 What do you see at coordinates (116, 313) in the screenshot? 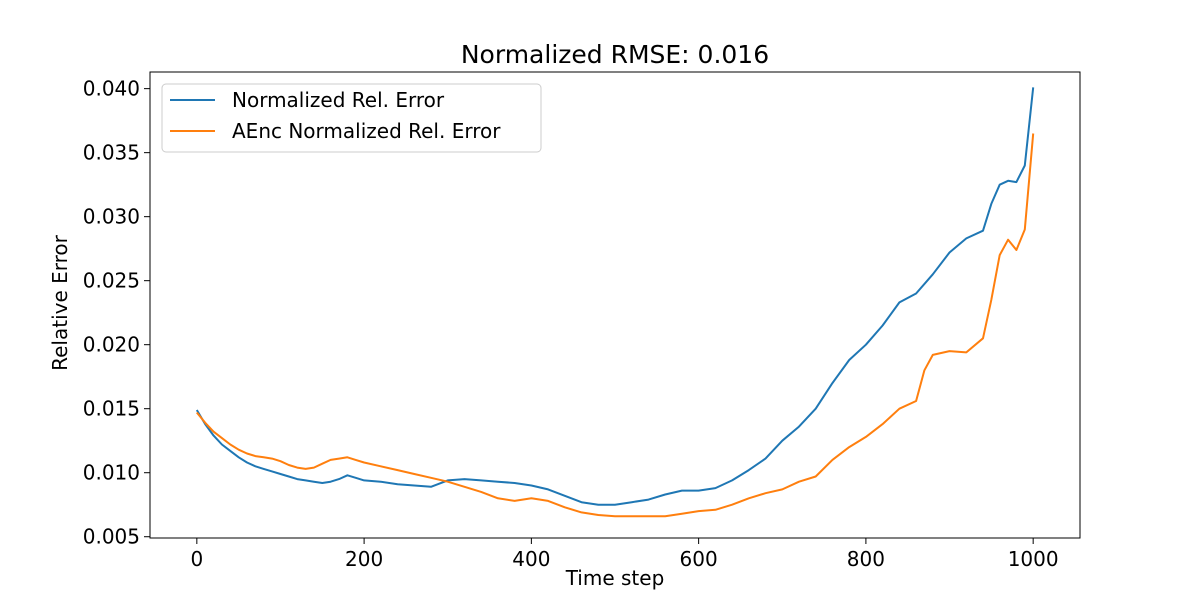
I see `y-axis-ticks: 0.005 0.010 0.015 0.020 0.025 0.030 0.035 0.040` at bounding box center [116, 313].